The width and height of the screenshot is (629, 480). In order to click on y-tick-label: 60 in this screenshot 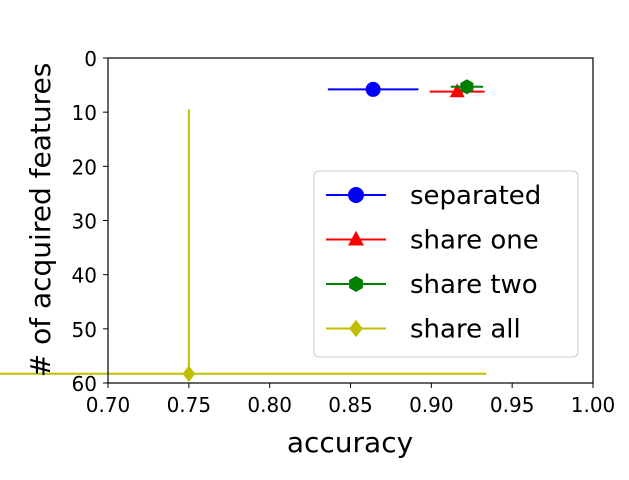, I will do `click(84, 384)`.